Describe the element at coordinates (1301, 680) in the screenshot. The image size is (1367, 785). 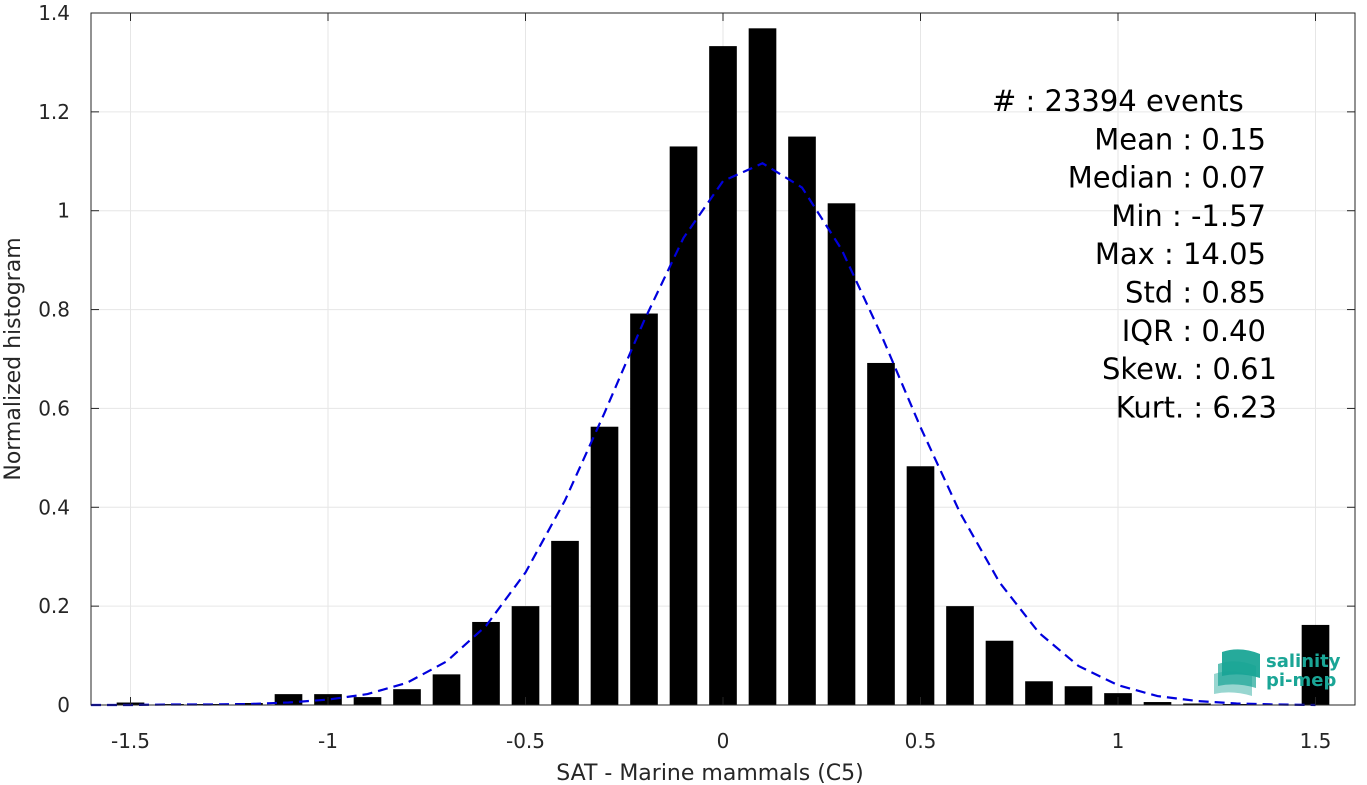
I see `logo-line-2: pi-mep` at that location.